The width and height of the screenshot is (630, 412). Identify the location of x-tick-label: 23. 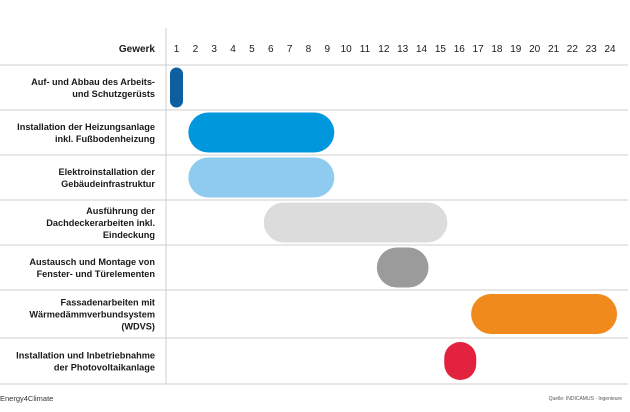
(592, 49).